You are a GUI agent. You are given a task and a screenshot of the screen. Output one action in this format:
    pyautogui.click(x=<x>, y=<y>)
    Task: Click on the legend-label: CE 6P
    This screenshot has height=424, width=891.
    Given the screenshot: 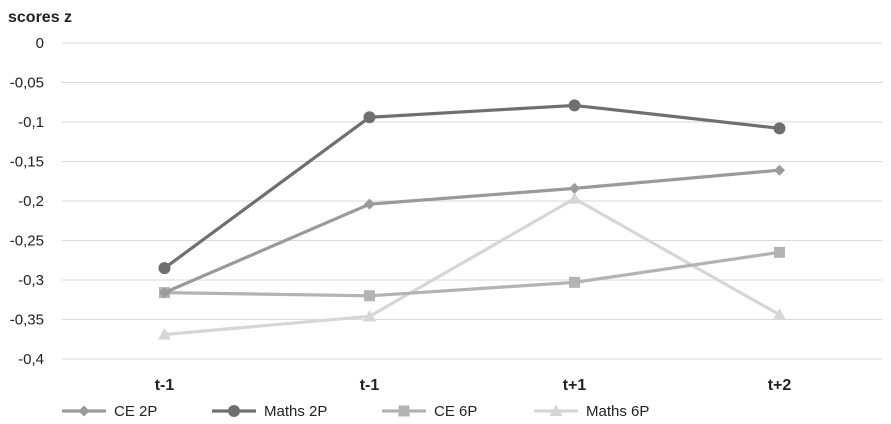 What is the action you would take?
    pyautogui.click(x=455, y=411)
    